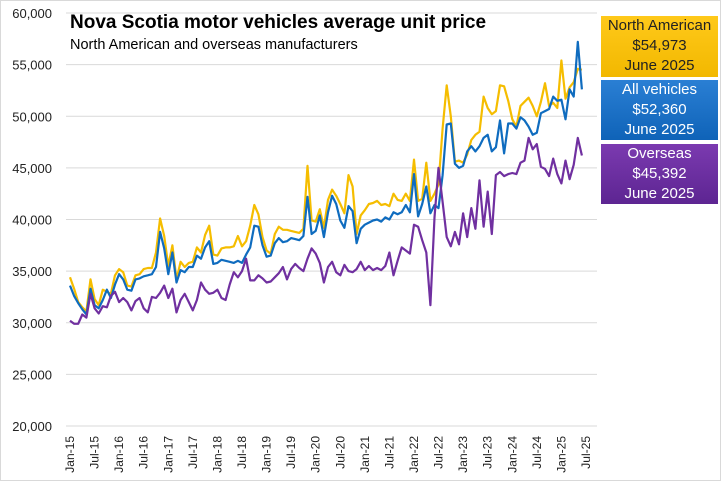  I want to click on y-tick-label: 60,000, so click(32, 13).